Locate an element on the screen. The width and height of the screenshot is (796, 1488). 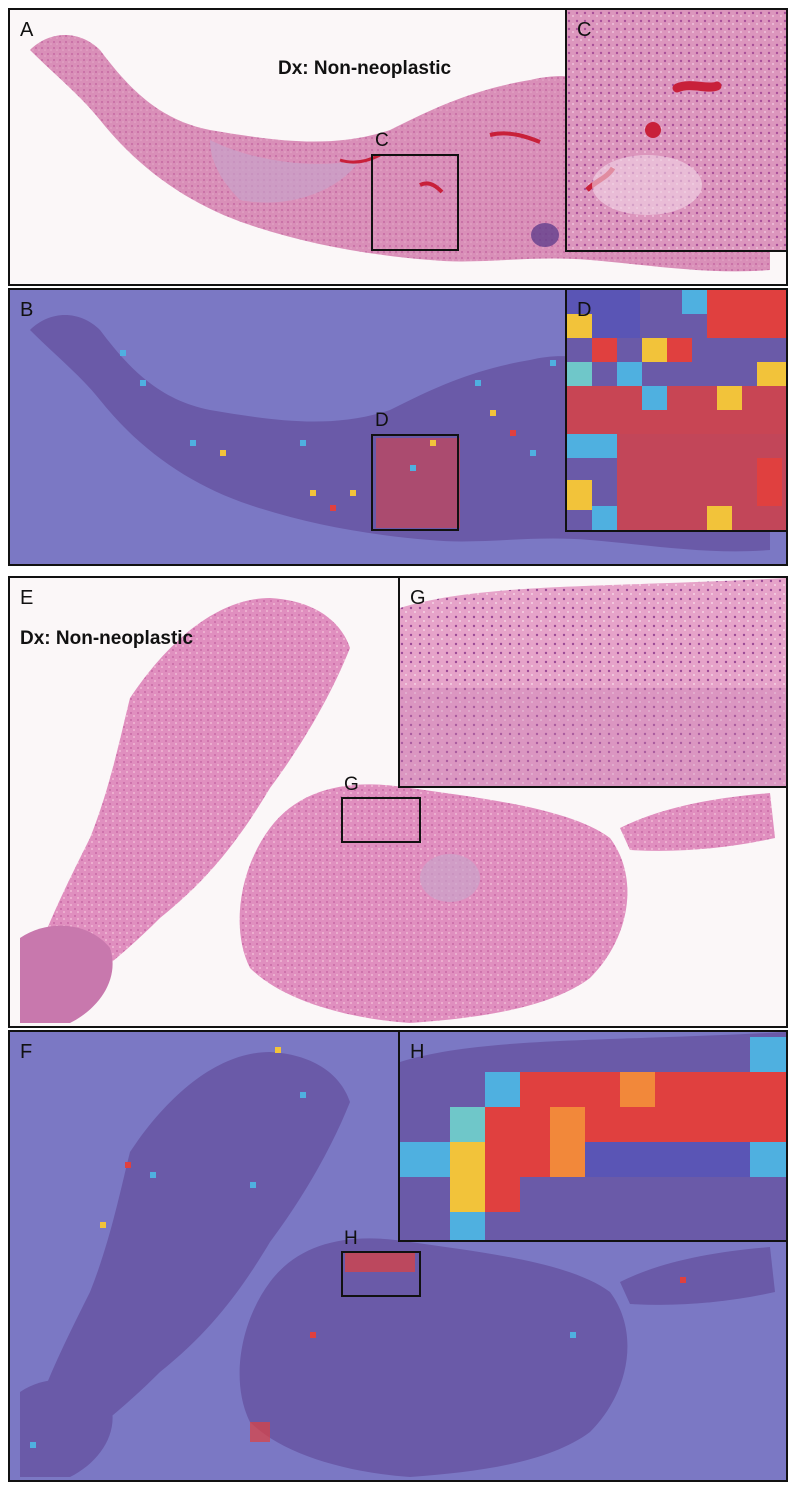
panel-label-e: E is located at coordinates (27, 598).